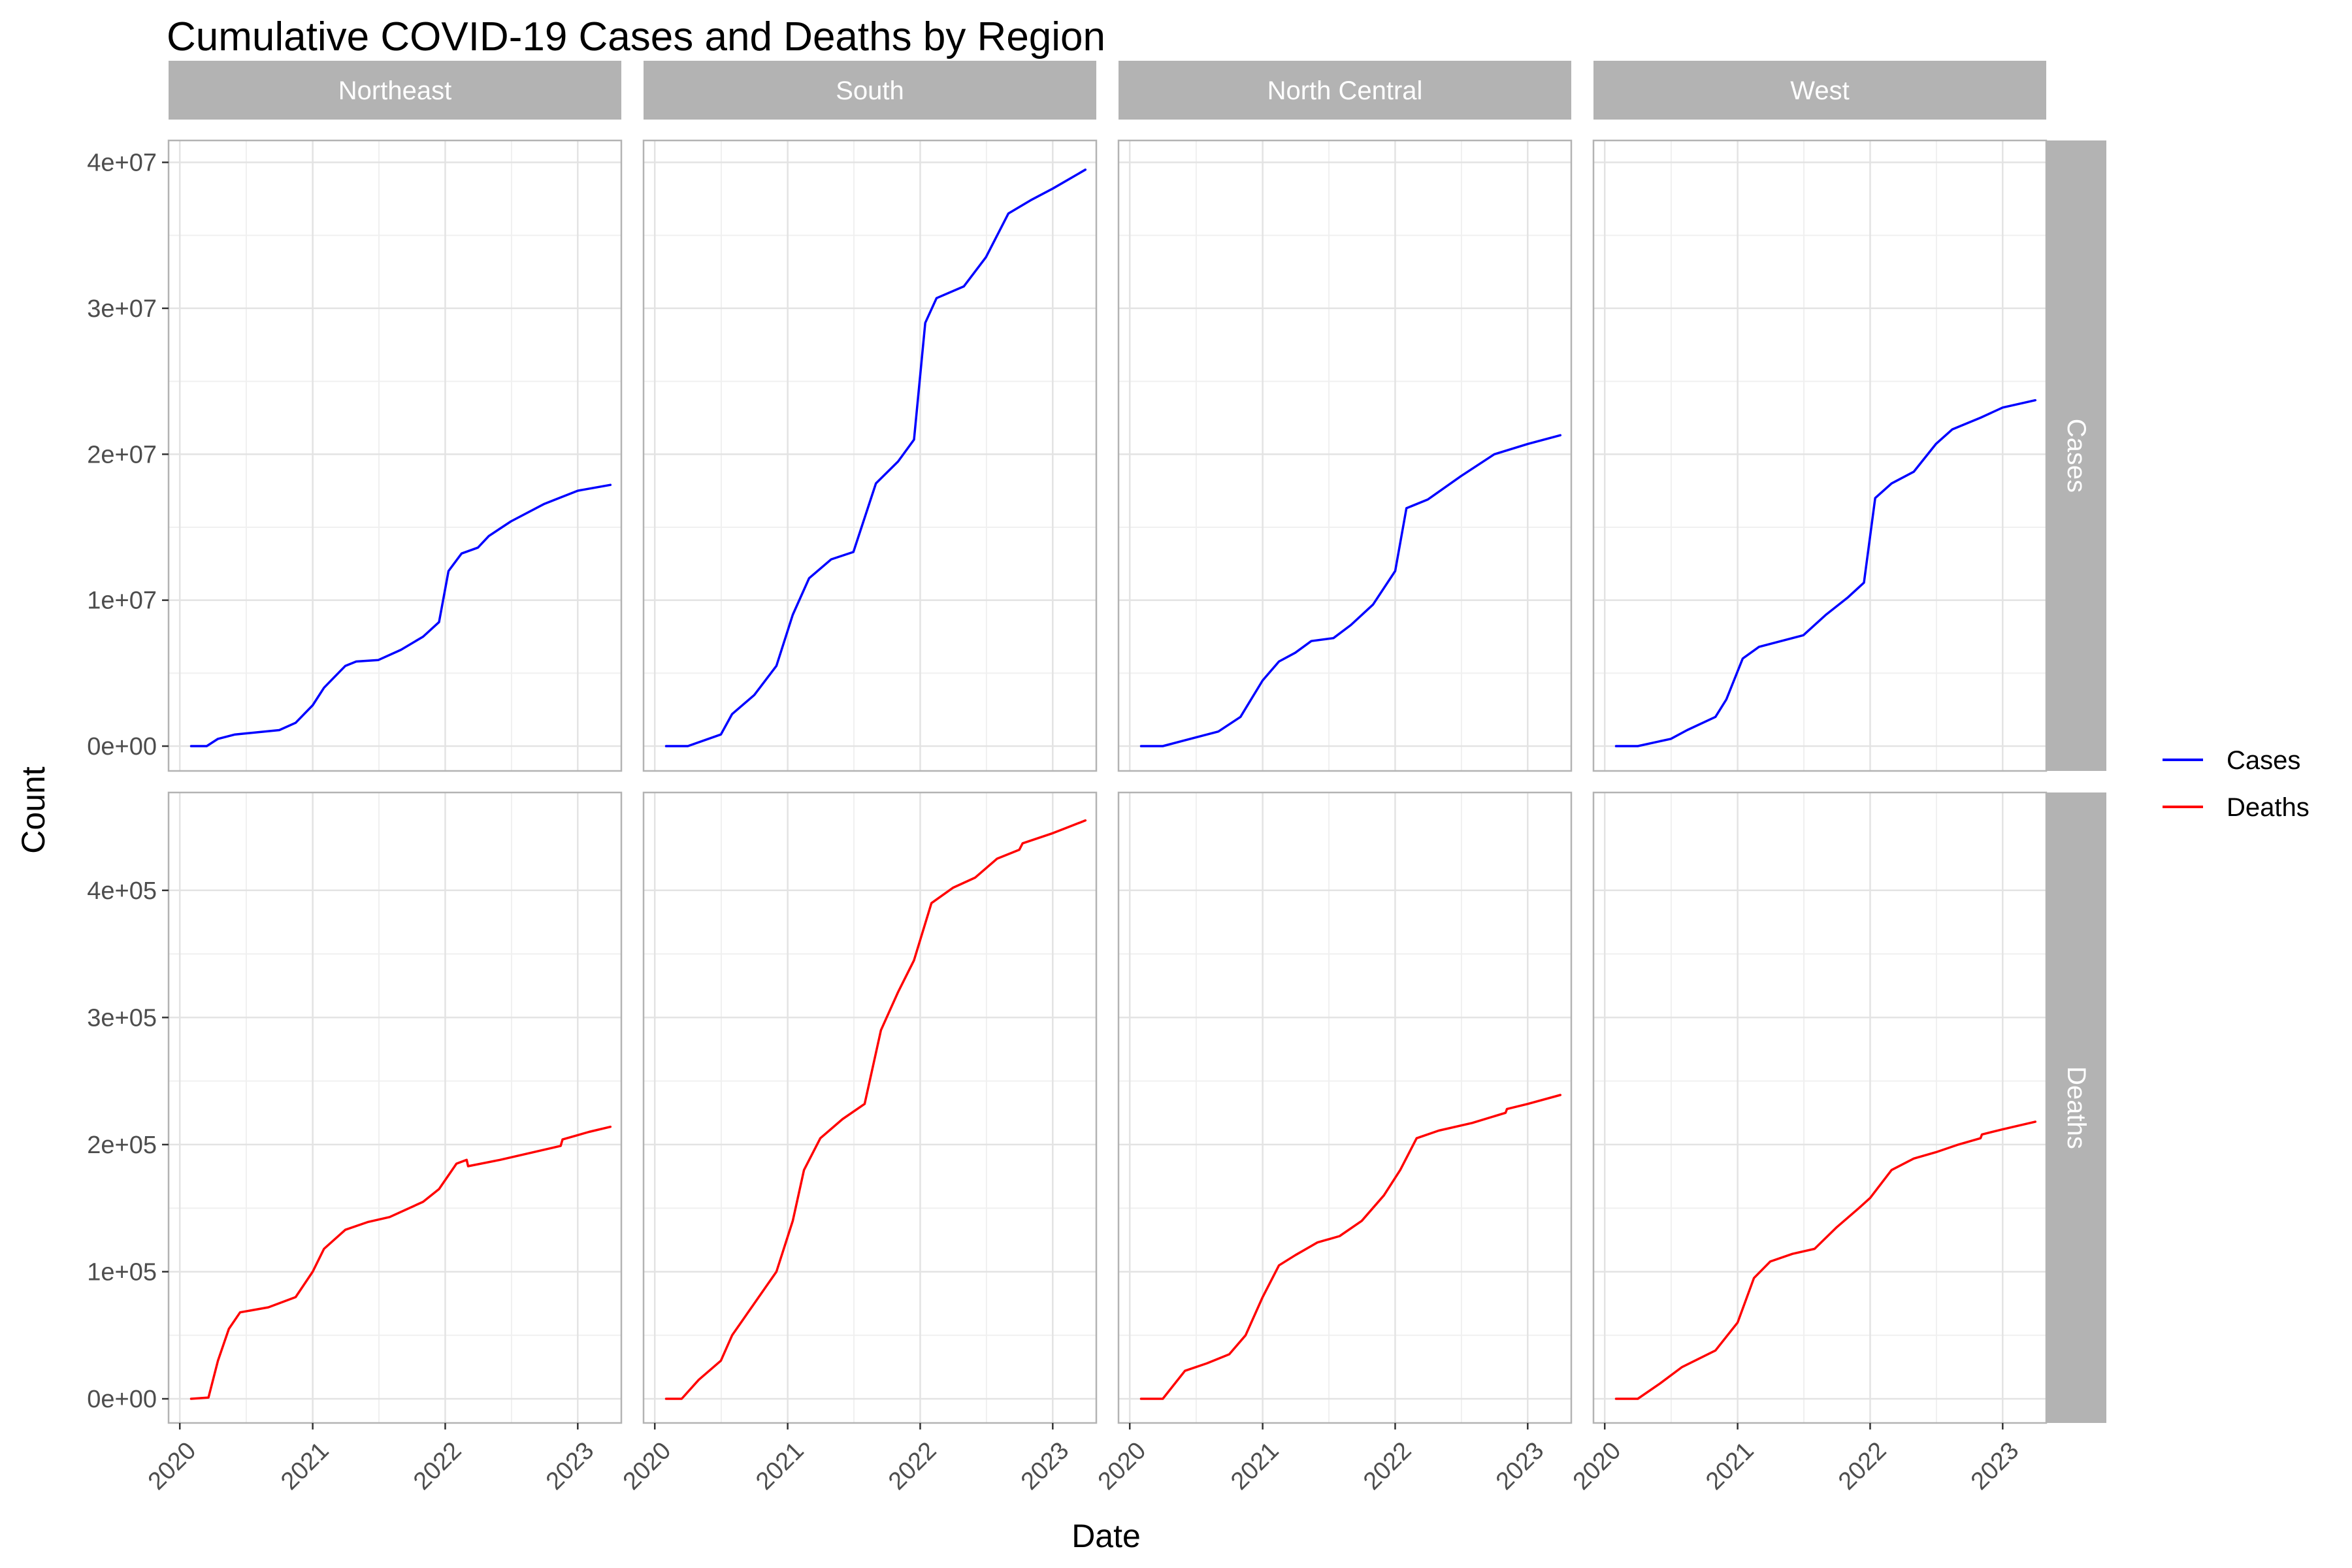 The width and height of the screenshot is (2352, 1568). What do you see at coordinates (33, 810) in the screenshot?
I see `y-axis-title: Count` at bounding box center [33, 810].